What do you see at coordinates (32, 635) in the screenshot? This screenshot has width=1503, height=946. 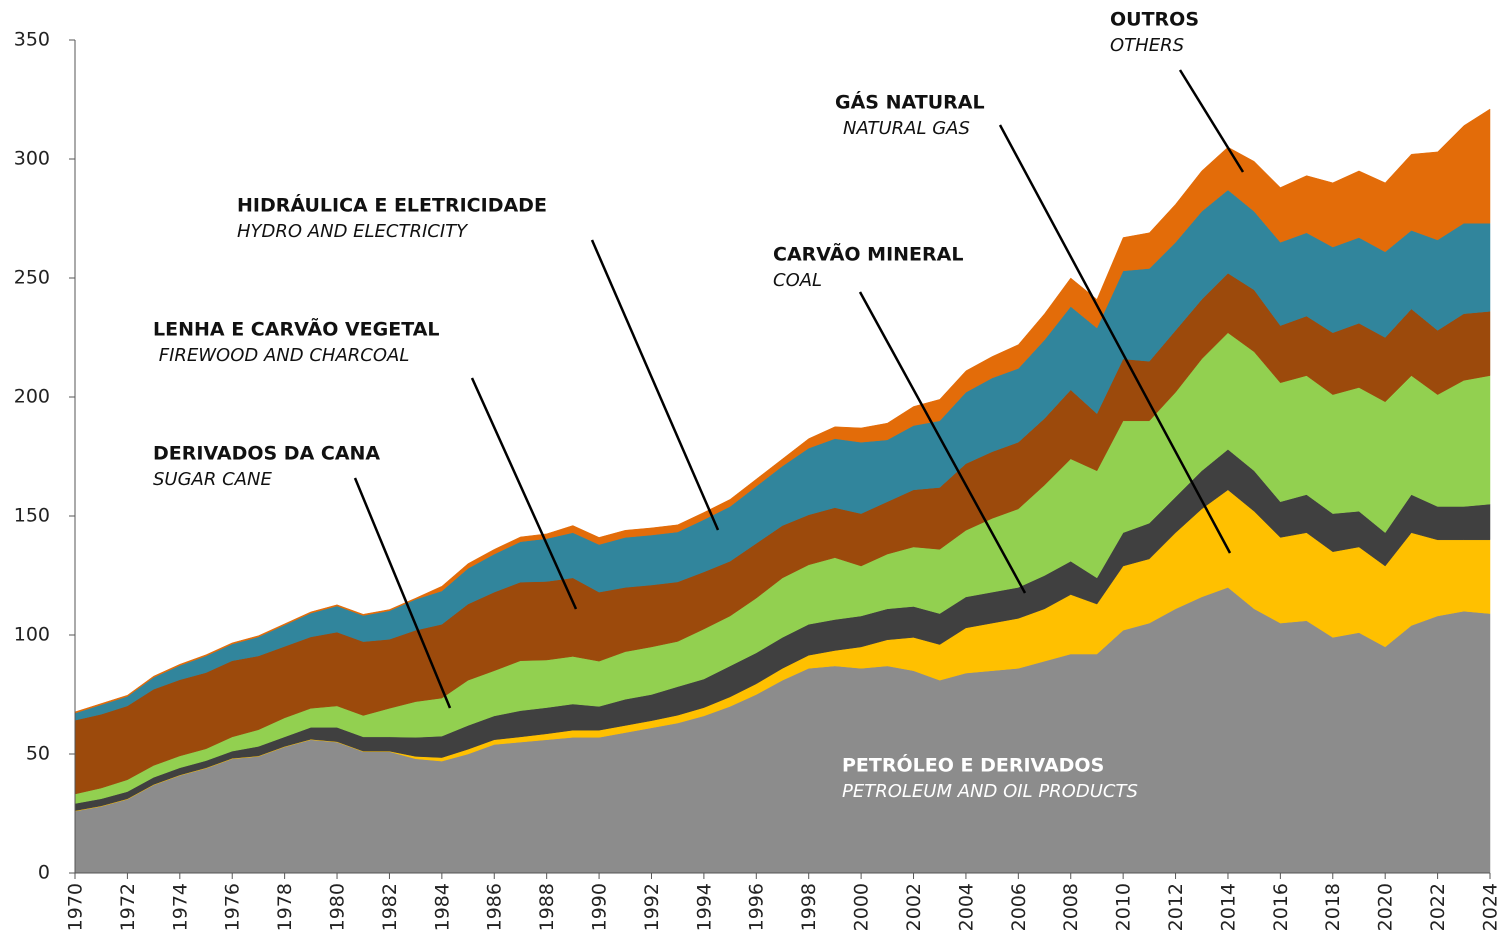 I see `y-tick-label: 100` at bounding box center [32, 635].